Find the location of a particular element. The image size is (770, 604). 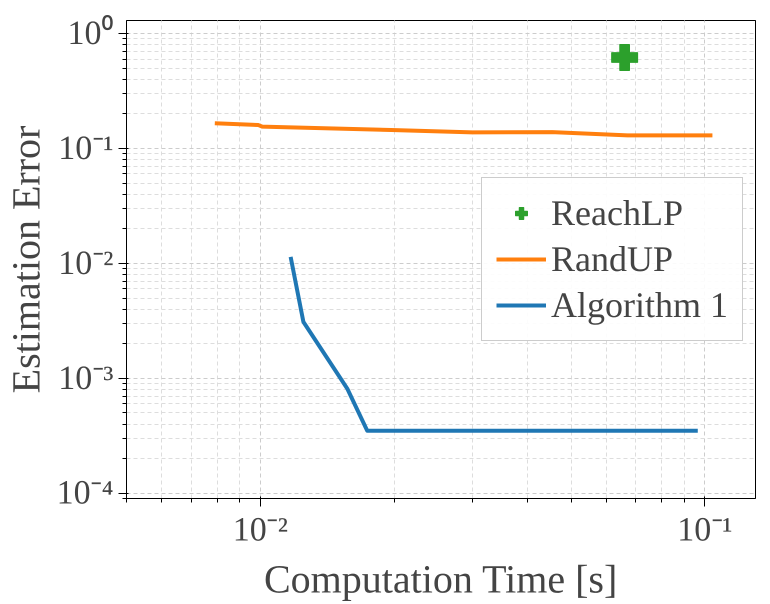

legend-label: RandUP is located at coordinates (612, 259).